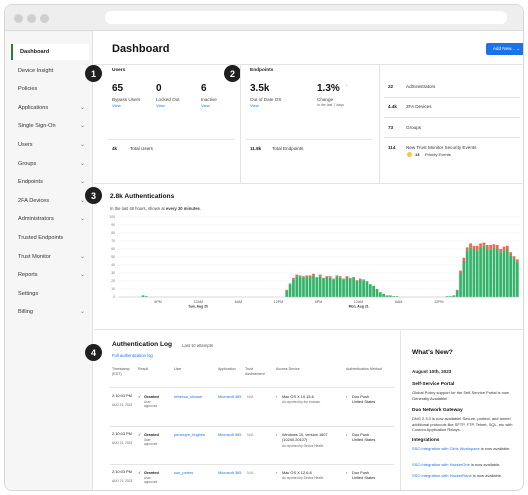 This screenshot has height=495, width=528. I want to click on window-minimize-dot, so click(31, 18).